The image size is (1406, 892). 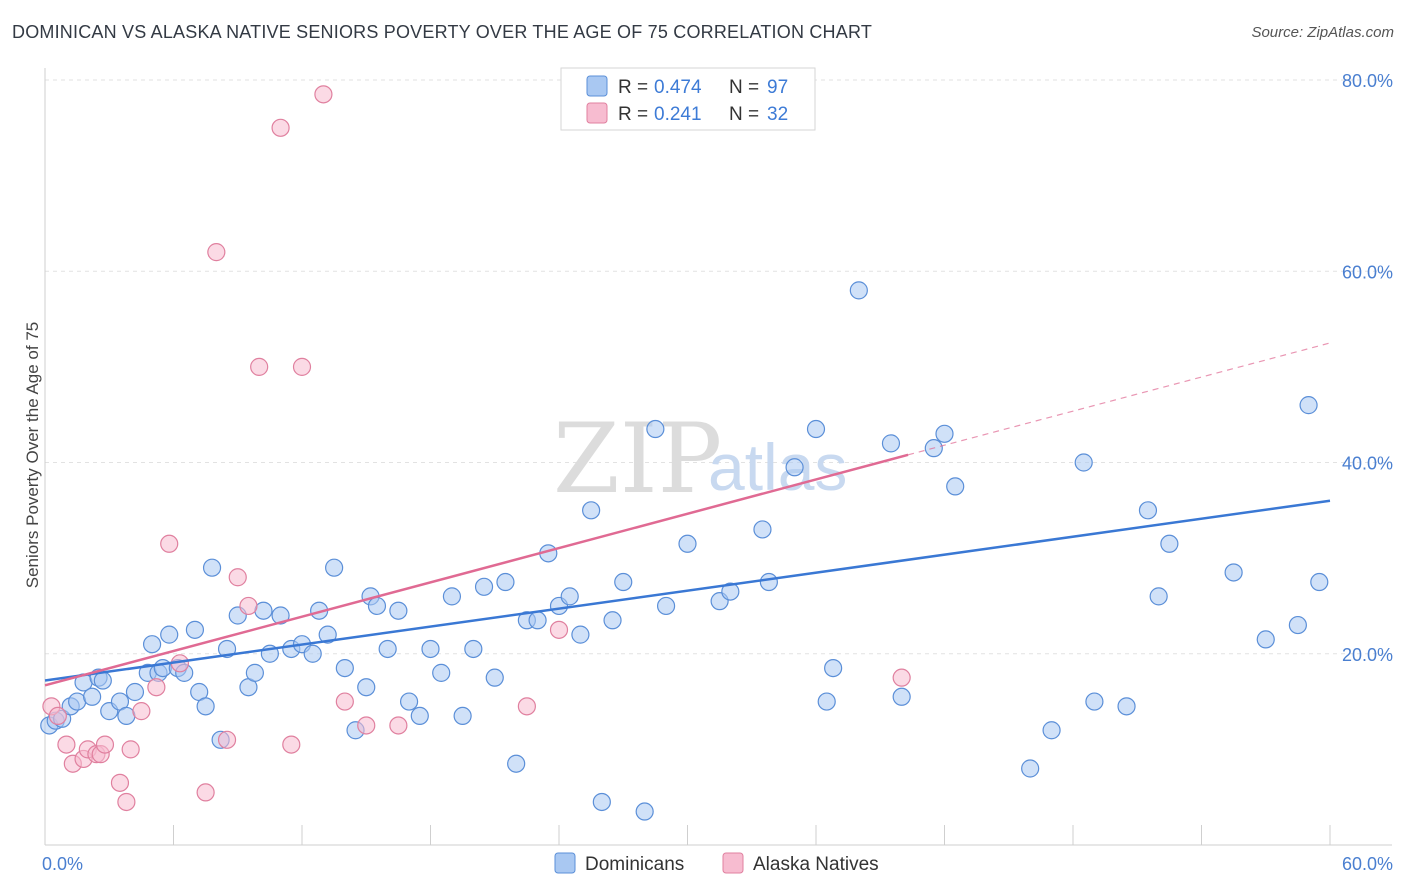 I want to click on watermark-atlas: atlas, so click(x=777, y=467).